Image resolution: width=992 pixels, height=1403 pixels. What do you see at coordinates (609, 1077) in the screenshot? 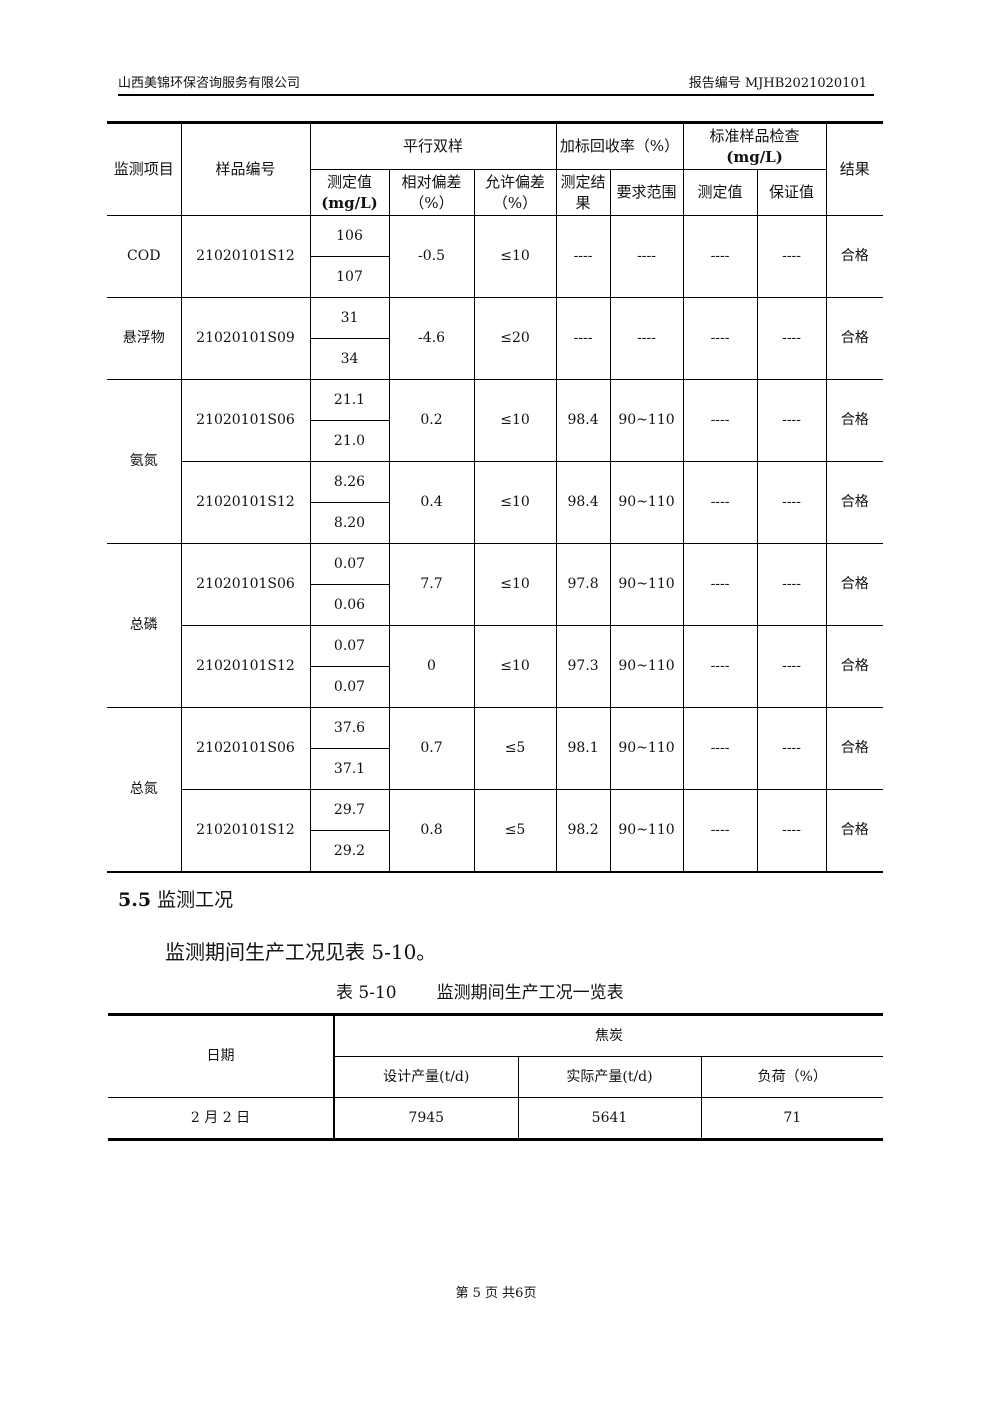
I see `th-actual: 实际产量(t/d)` at bounding box center [609, 1077].